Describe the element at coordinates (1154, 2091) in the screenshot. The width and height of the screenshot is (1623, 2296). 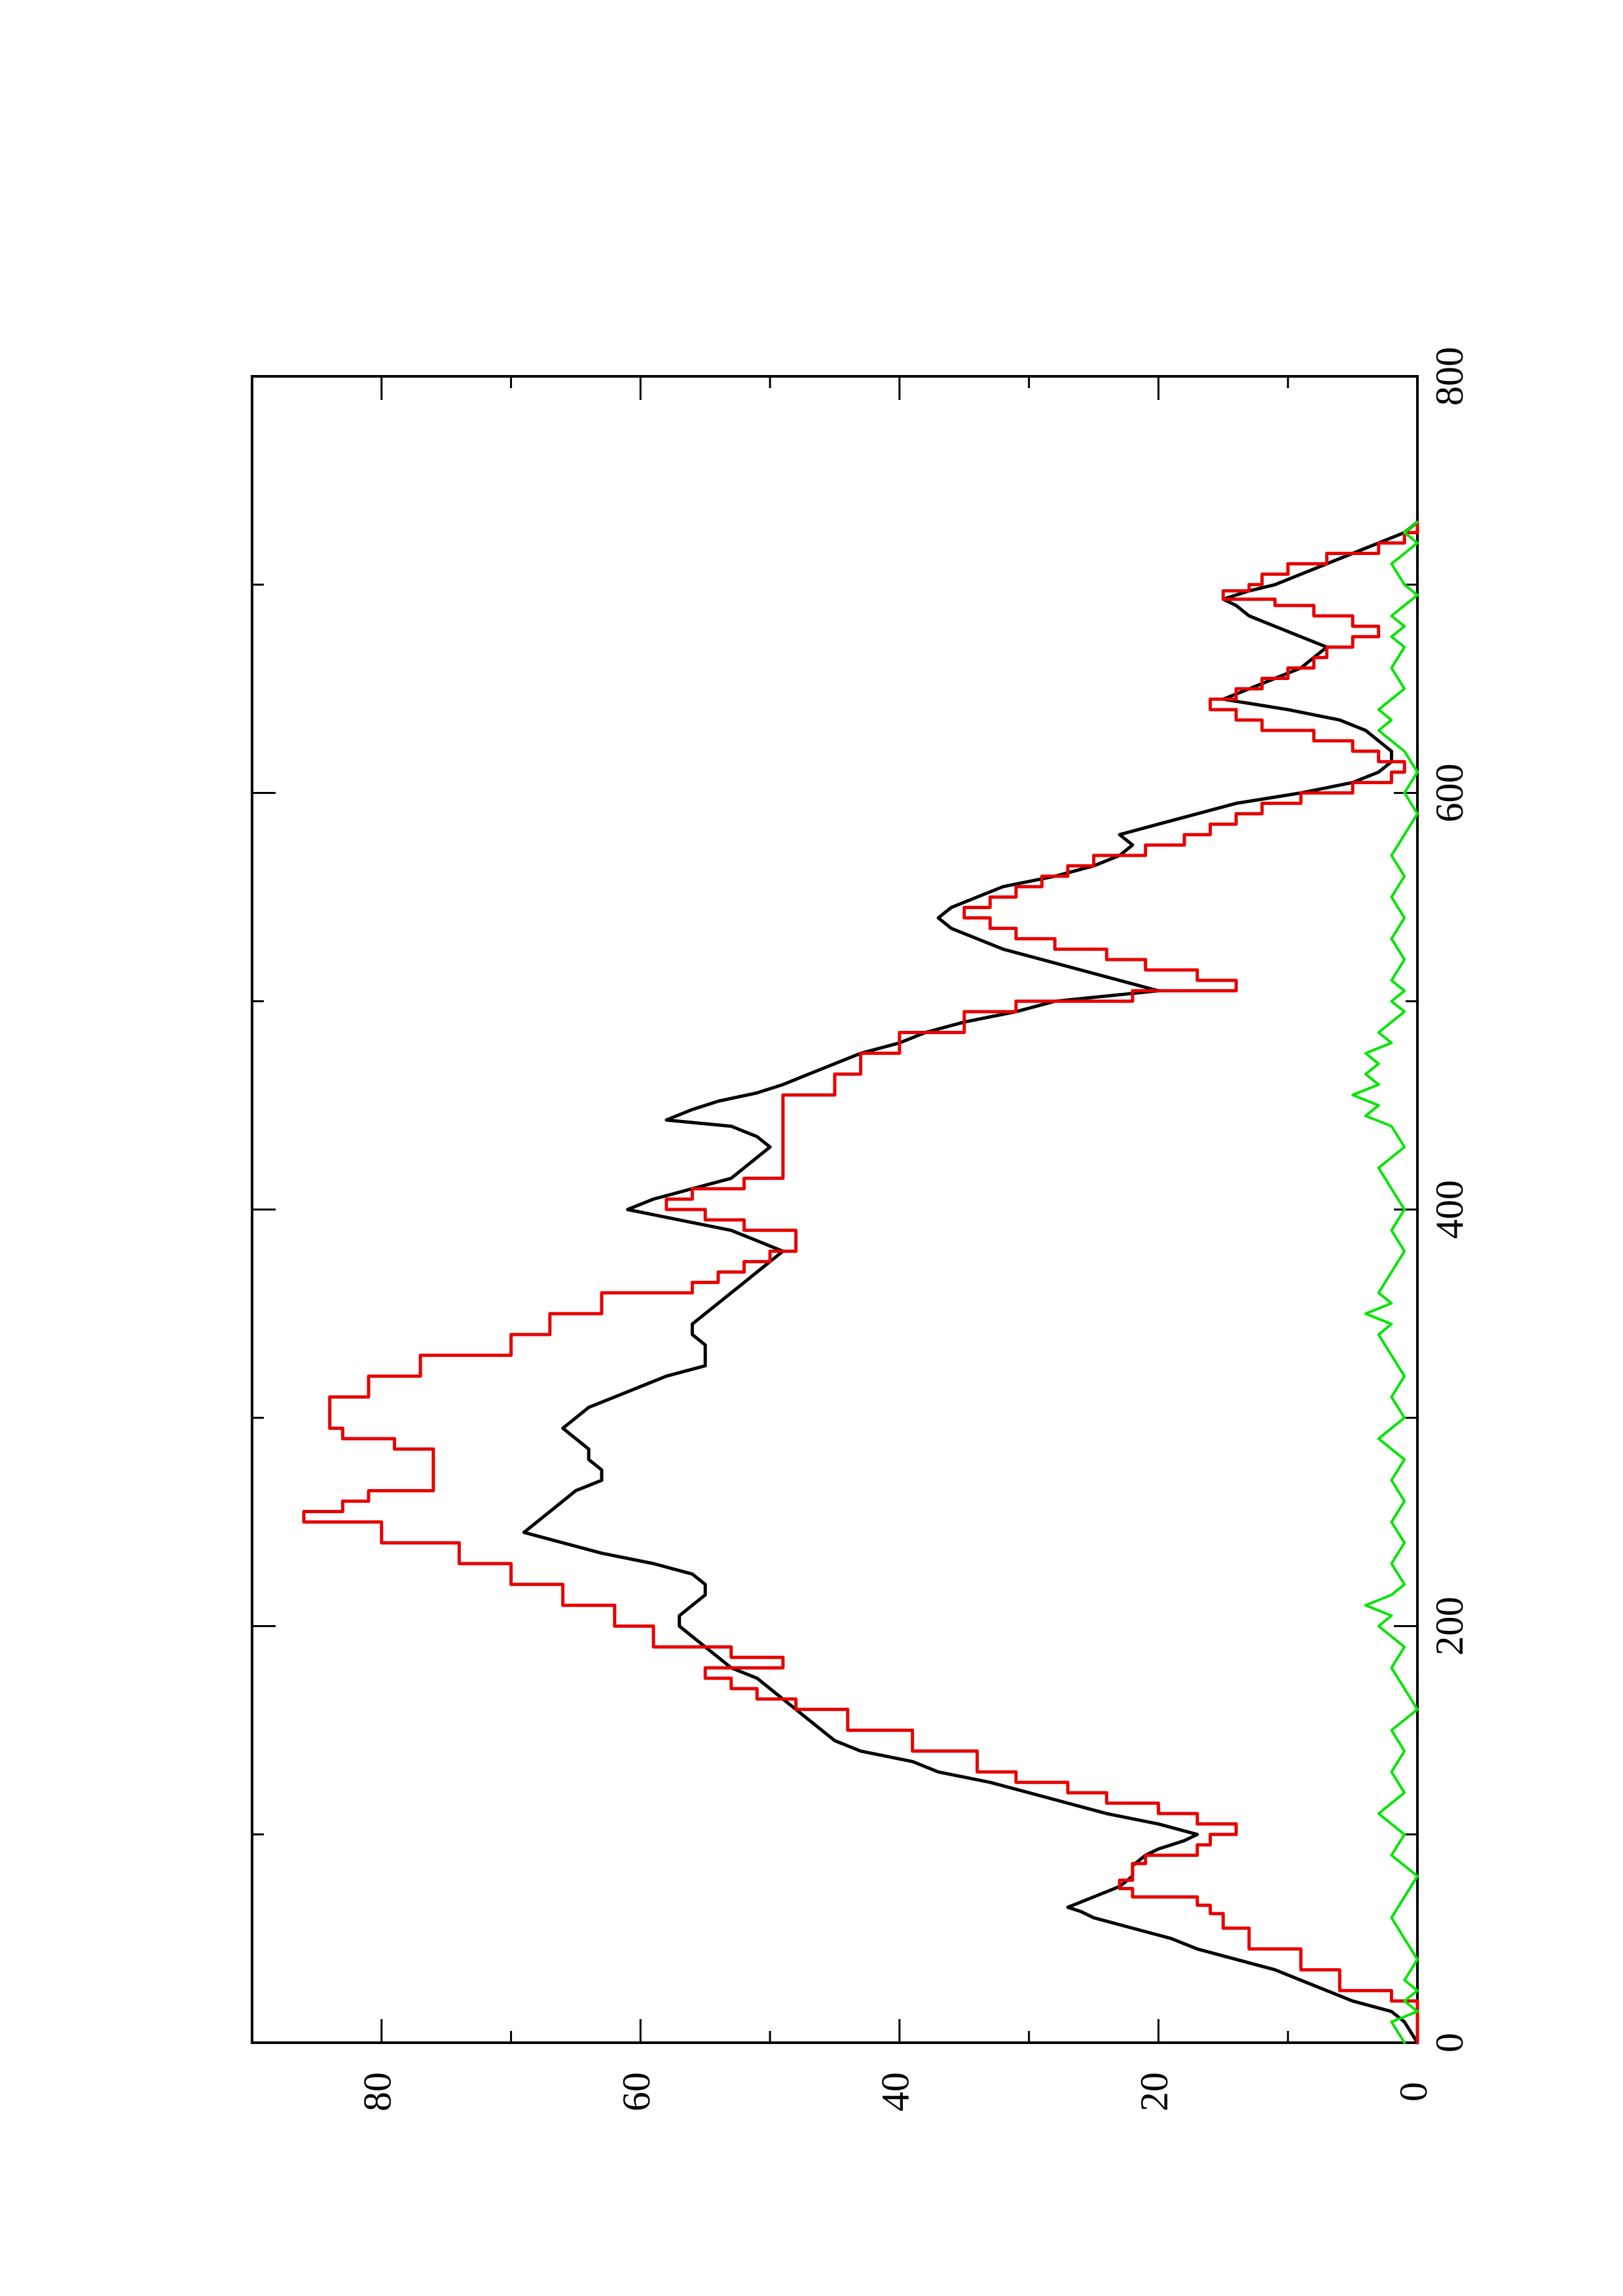
I see `y-tick-label: 20` at that location.